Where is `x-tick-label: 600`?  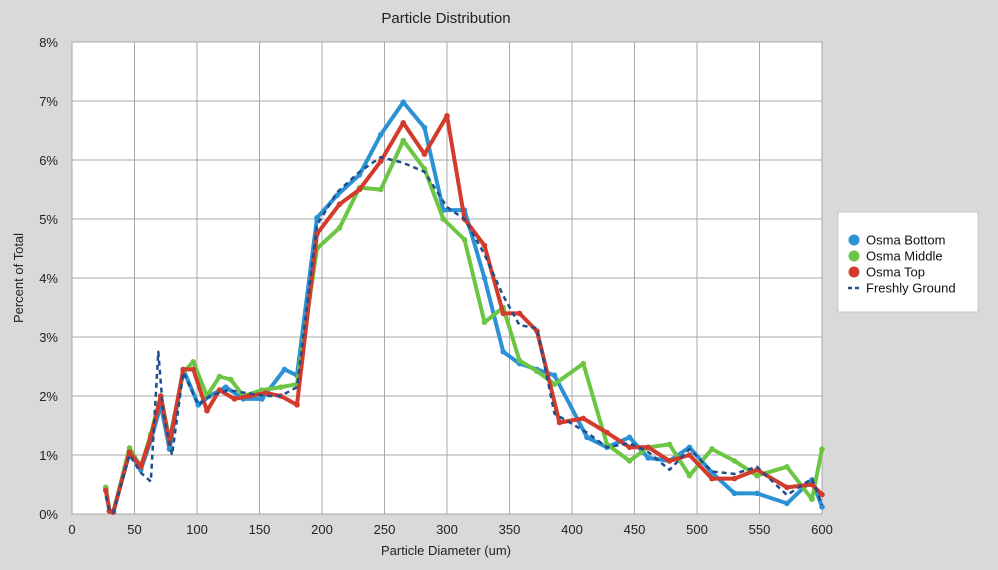 x-tick-label: 600 is located at coordinates (822, 529).